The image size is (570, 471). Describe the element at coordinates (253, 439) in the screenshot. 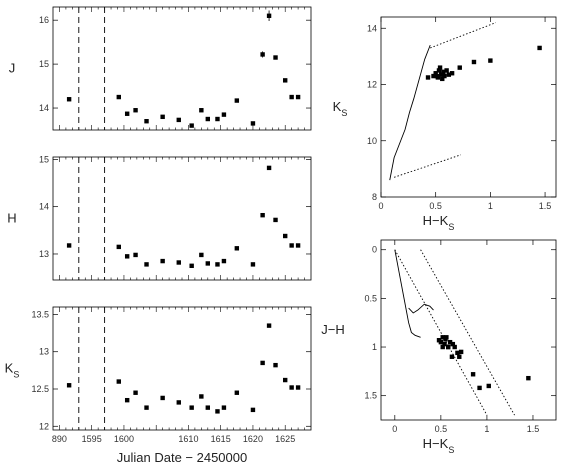

I see `x-tick-label: 1620` at that location.